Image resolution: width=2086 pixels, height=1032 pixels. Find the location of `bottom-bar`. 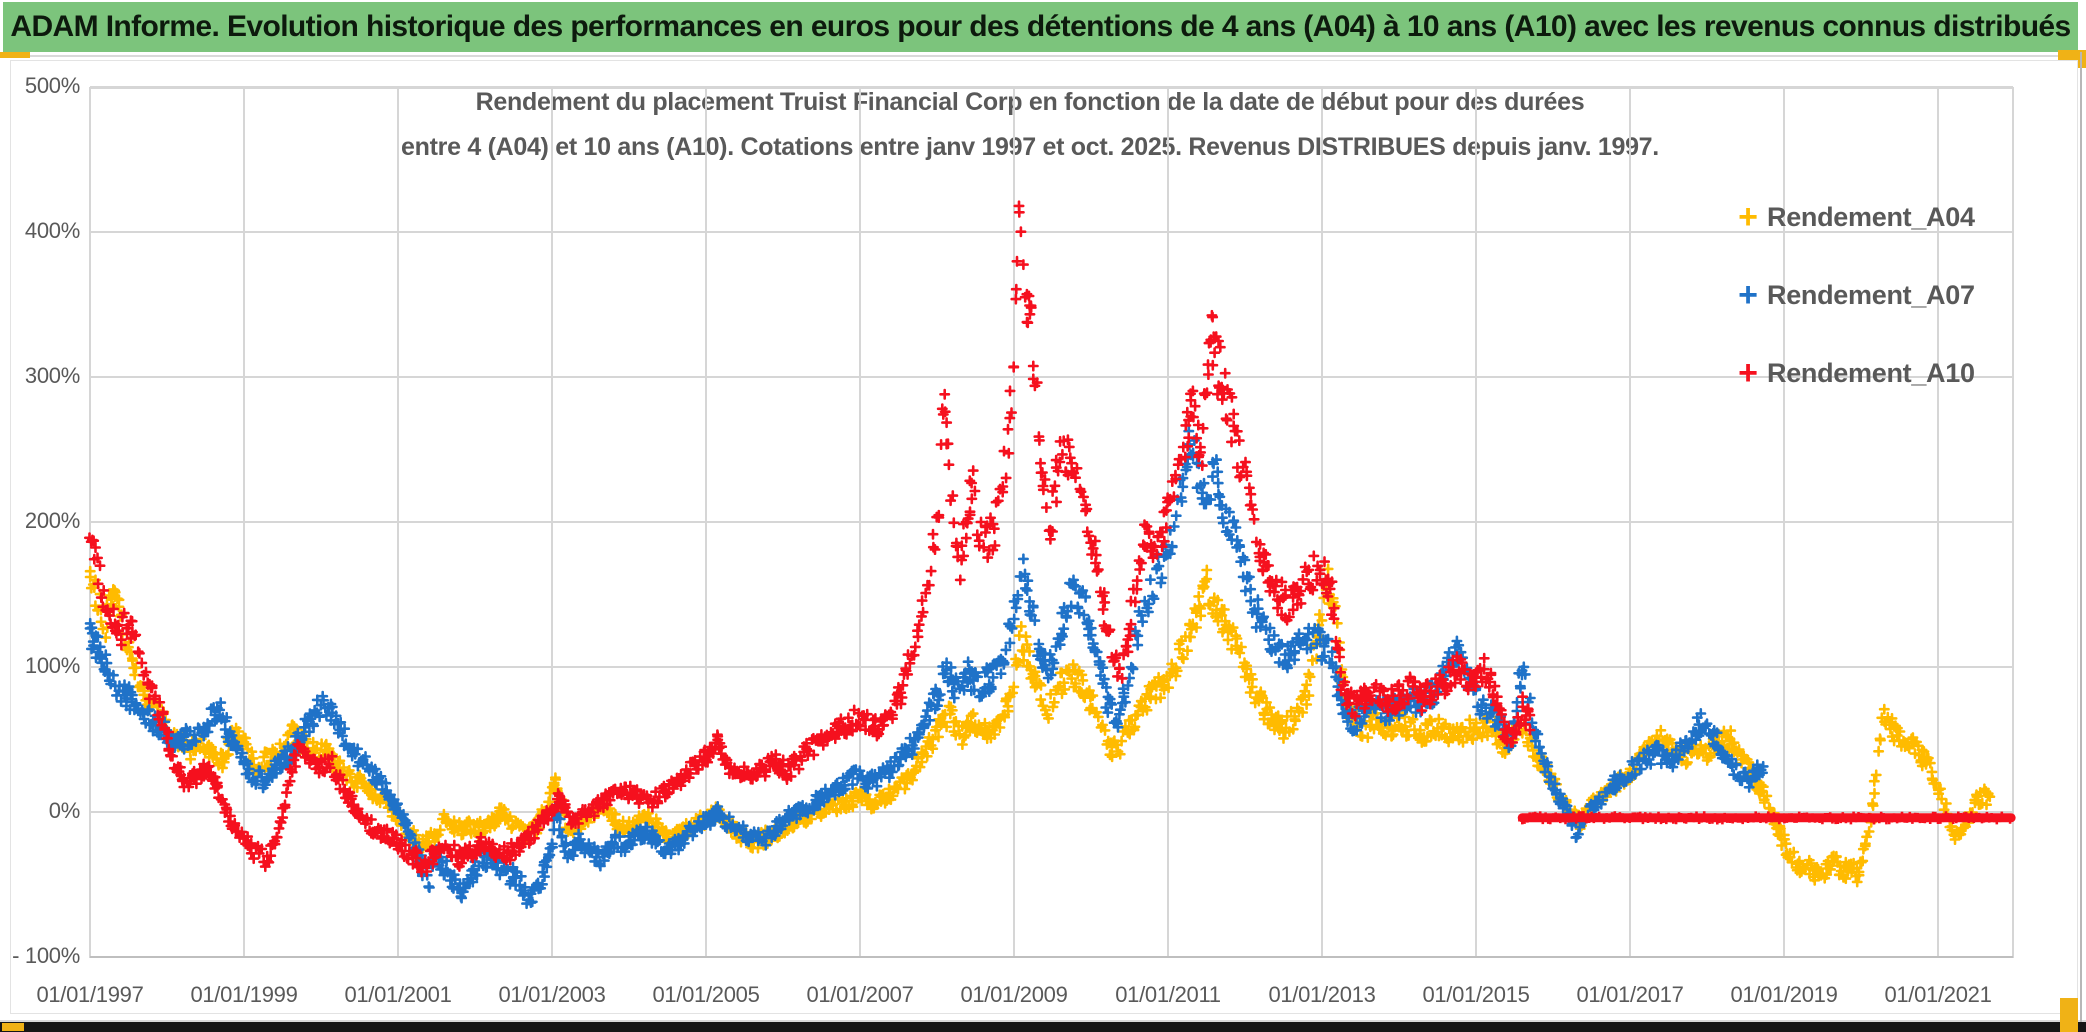

bottom-bar is located at coordinates (1043, 1027).